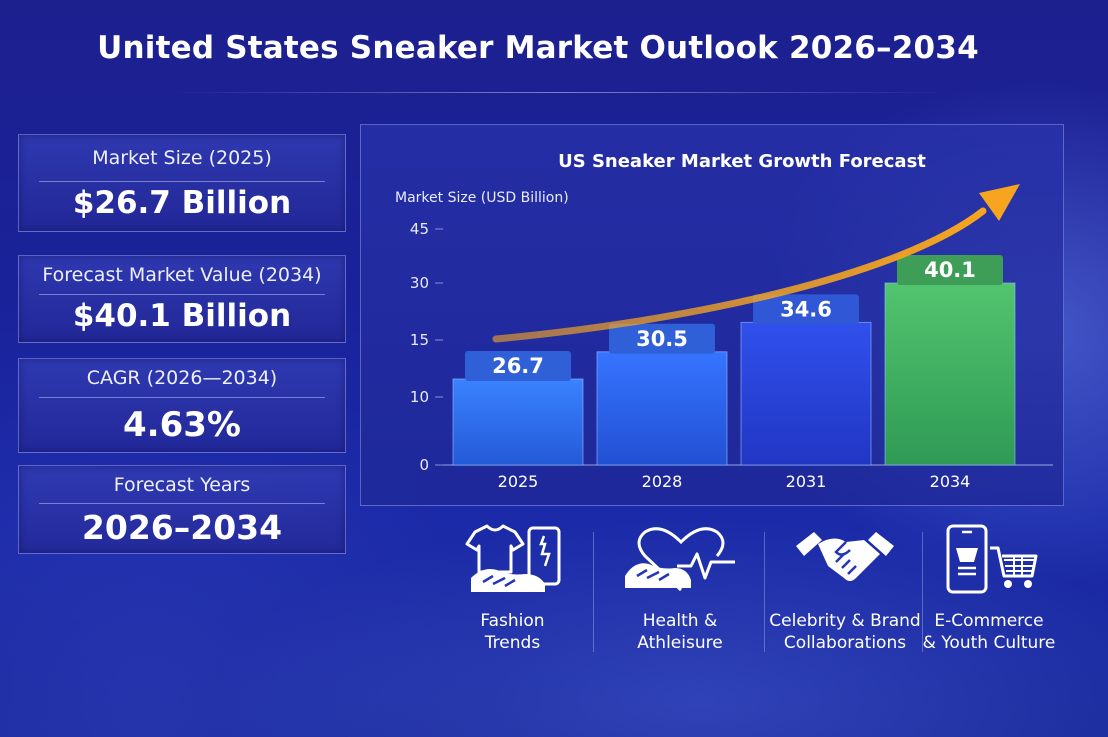 This screenshot has height=737, width=1108. What do you see at coordinates (419, 283) in the screenshot?
I see `y-tick-label: 30` at bounding box center [419, 283].